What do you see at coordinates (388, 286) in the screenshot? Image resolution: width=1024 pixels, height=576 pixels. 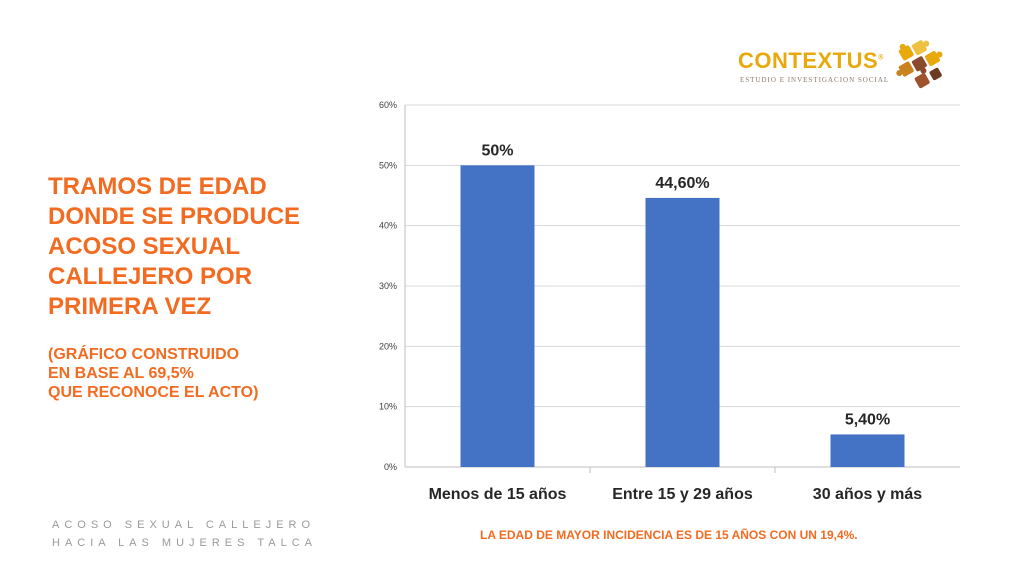 I see `y-tick-label: 30%` at bounding box center [388, 286].